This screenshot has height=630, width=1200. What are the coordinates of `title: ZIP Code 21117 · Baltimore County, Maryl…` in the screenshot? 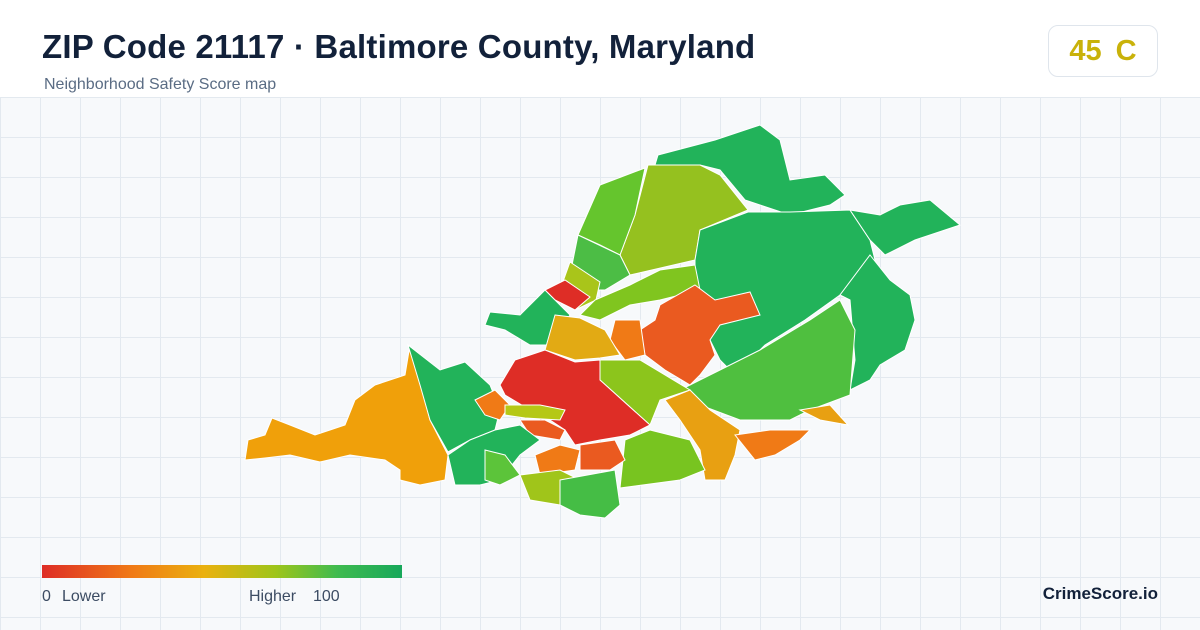 It's located at (399, 46).